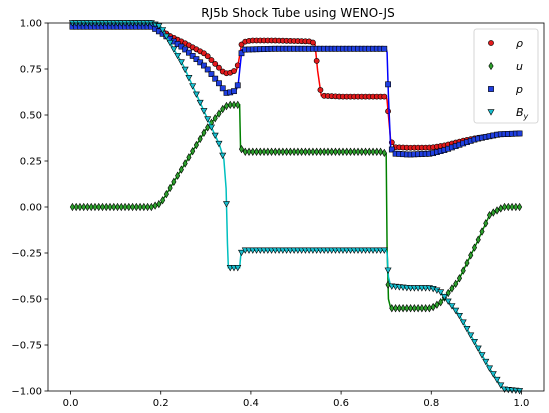 The width and height of the screenshot is (549, 413). Describe the element at coordinates (522, 403) in the screenshot. I see `x-tick-label: 1.0` at that location.